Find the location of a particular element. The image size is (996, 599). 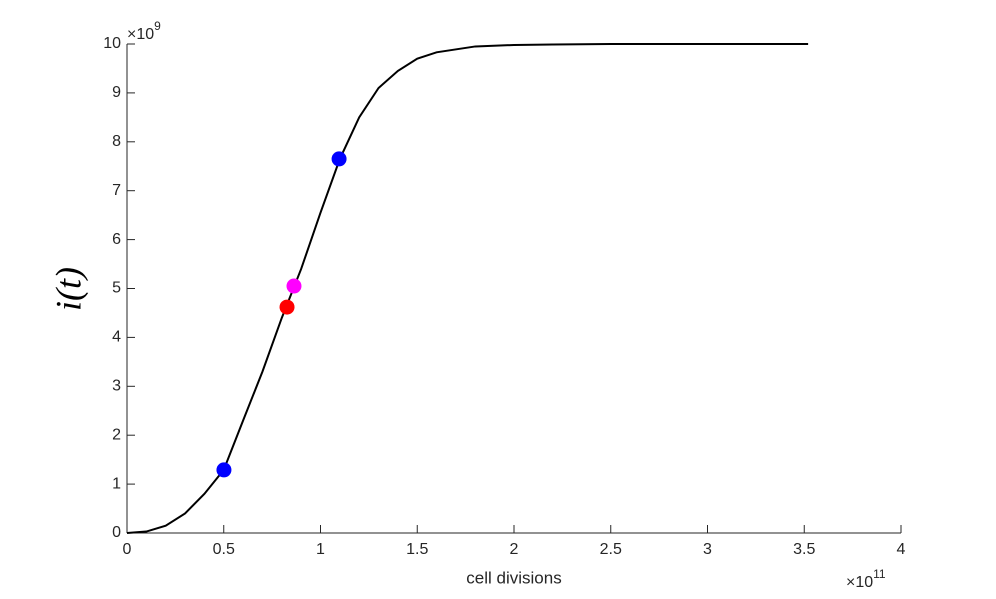

y-tick-label: 2 is located at coordinates (116, 434).